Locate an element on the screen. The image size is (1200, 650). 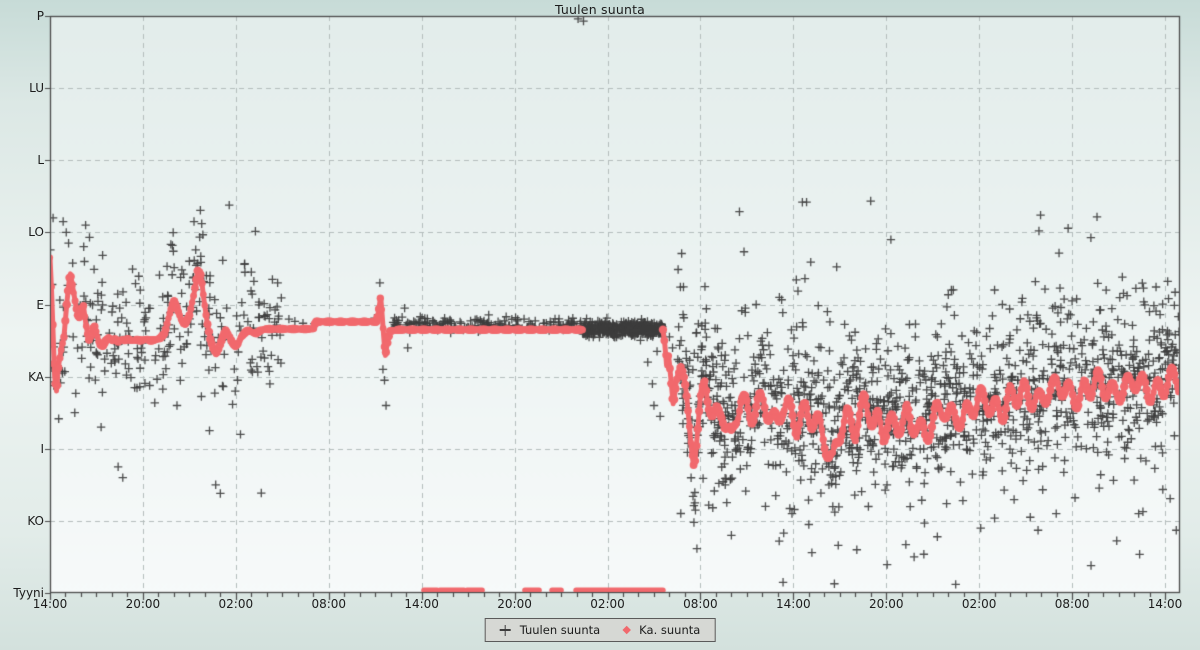
chart-title: Tuulen suunta is located at coordinates (600, 9).